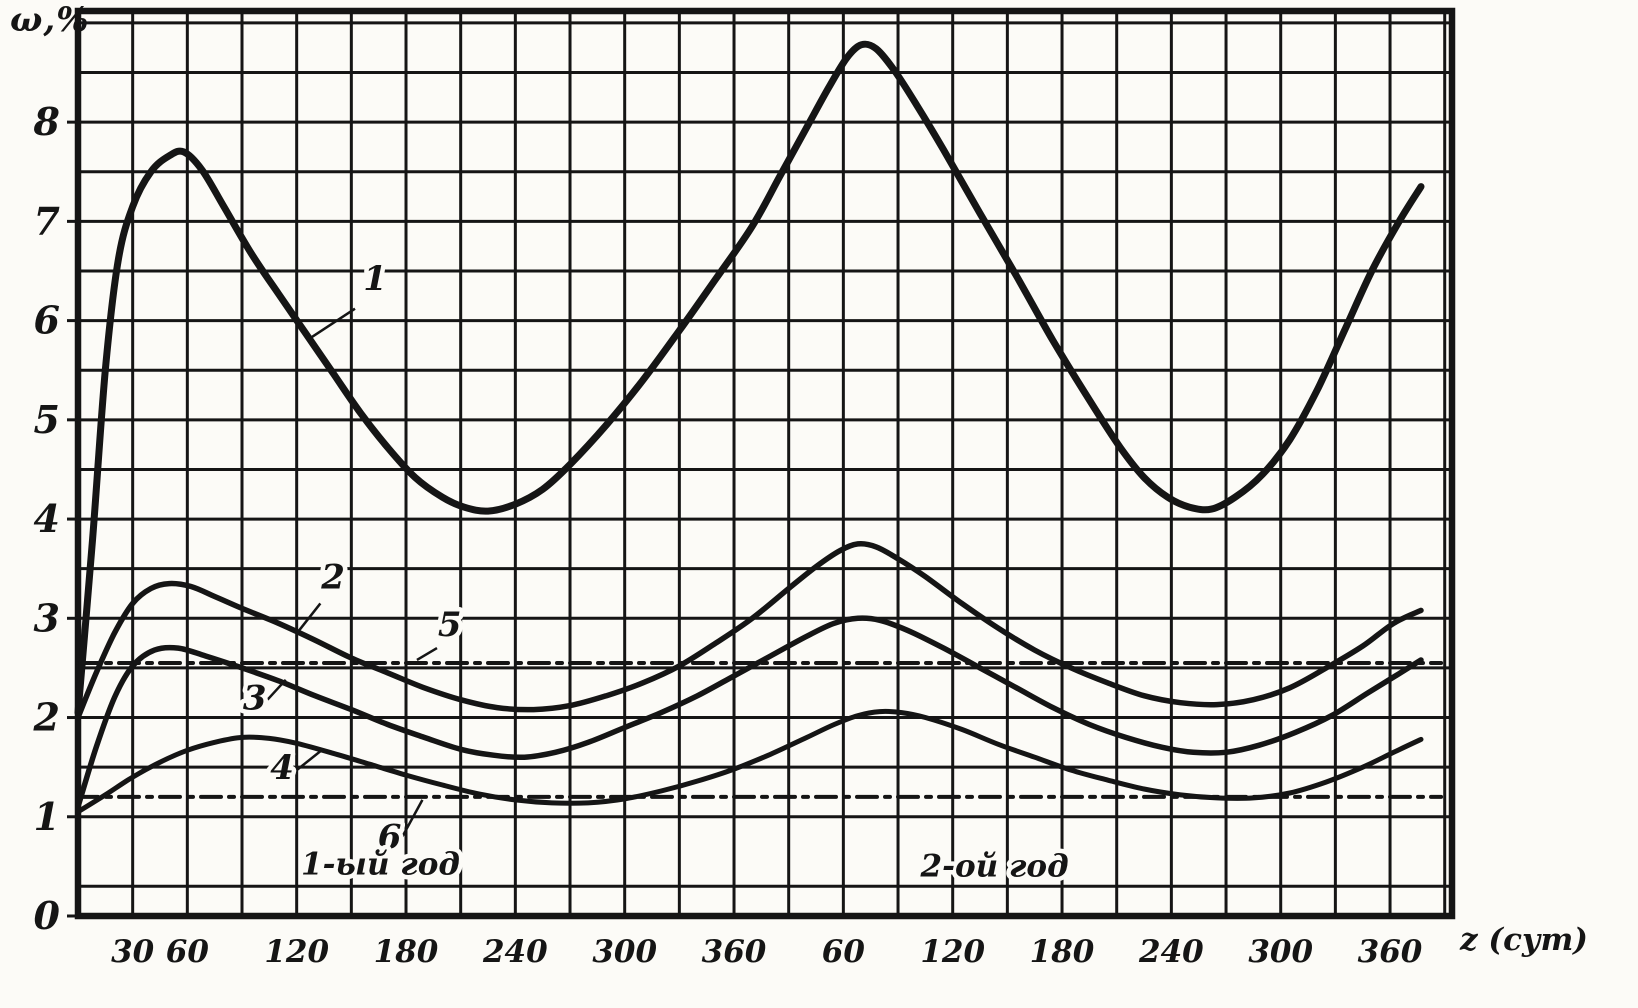  Describe the element at coordinates (332, 578) in the screenshot. I see `curve-2-label: 2` at that location.